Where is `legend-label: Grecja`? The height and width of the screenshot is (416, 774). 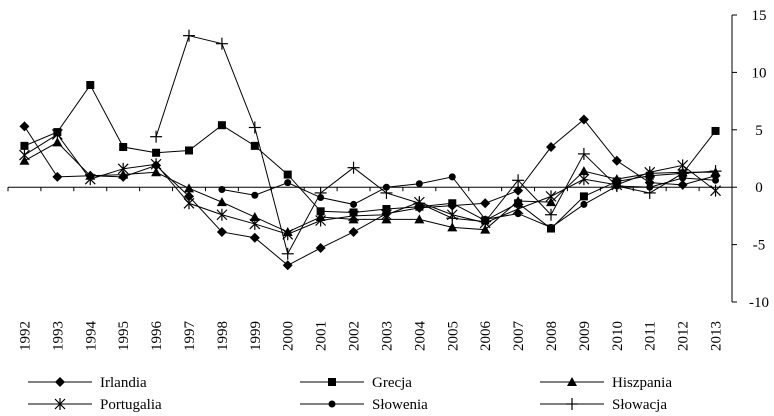 legend-label: Grecja is located at coordinates (392, 383).